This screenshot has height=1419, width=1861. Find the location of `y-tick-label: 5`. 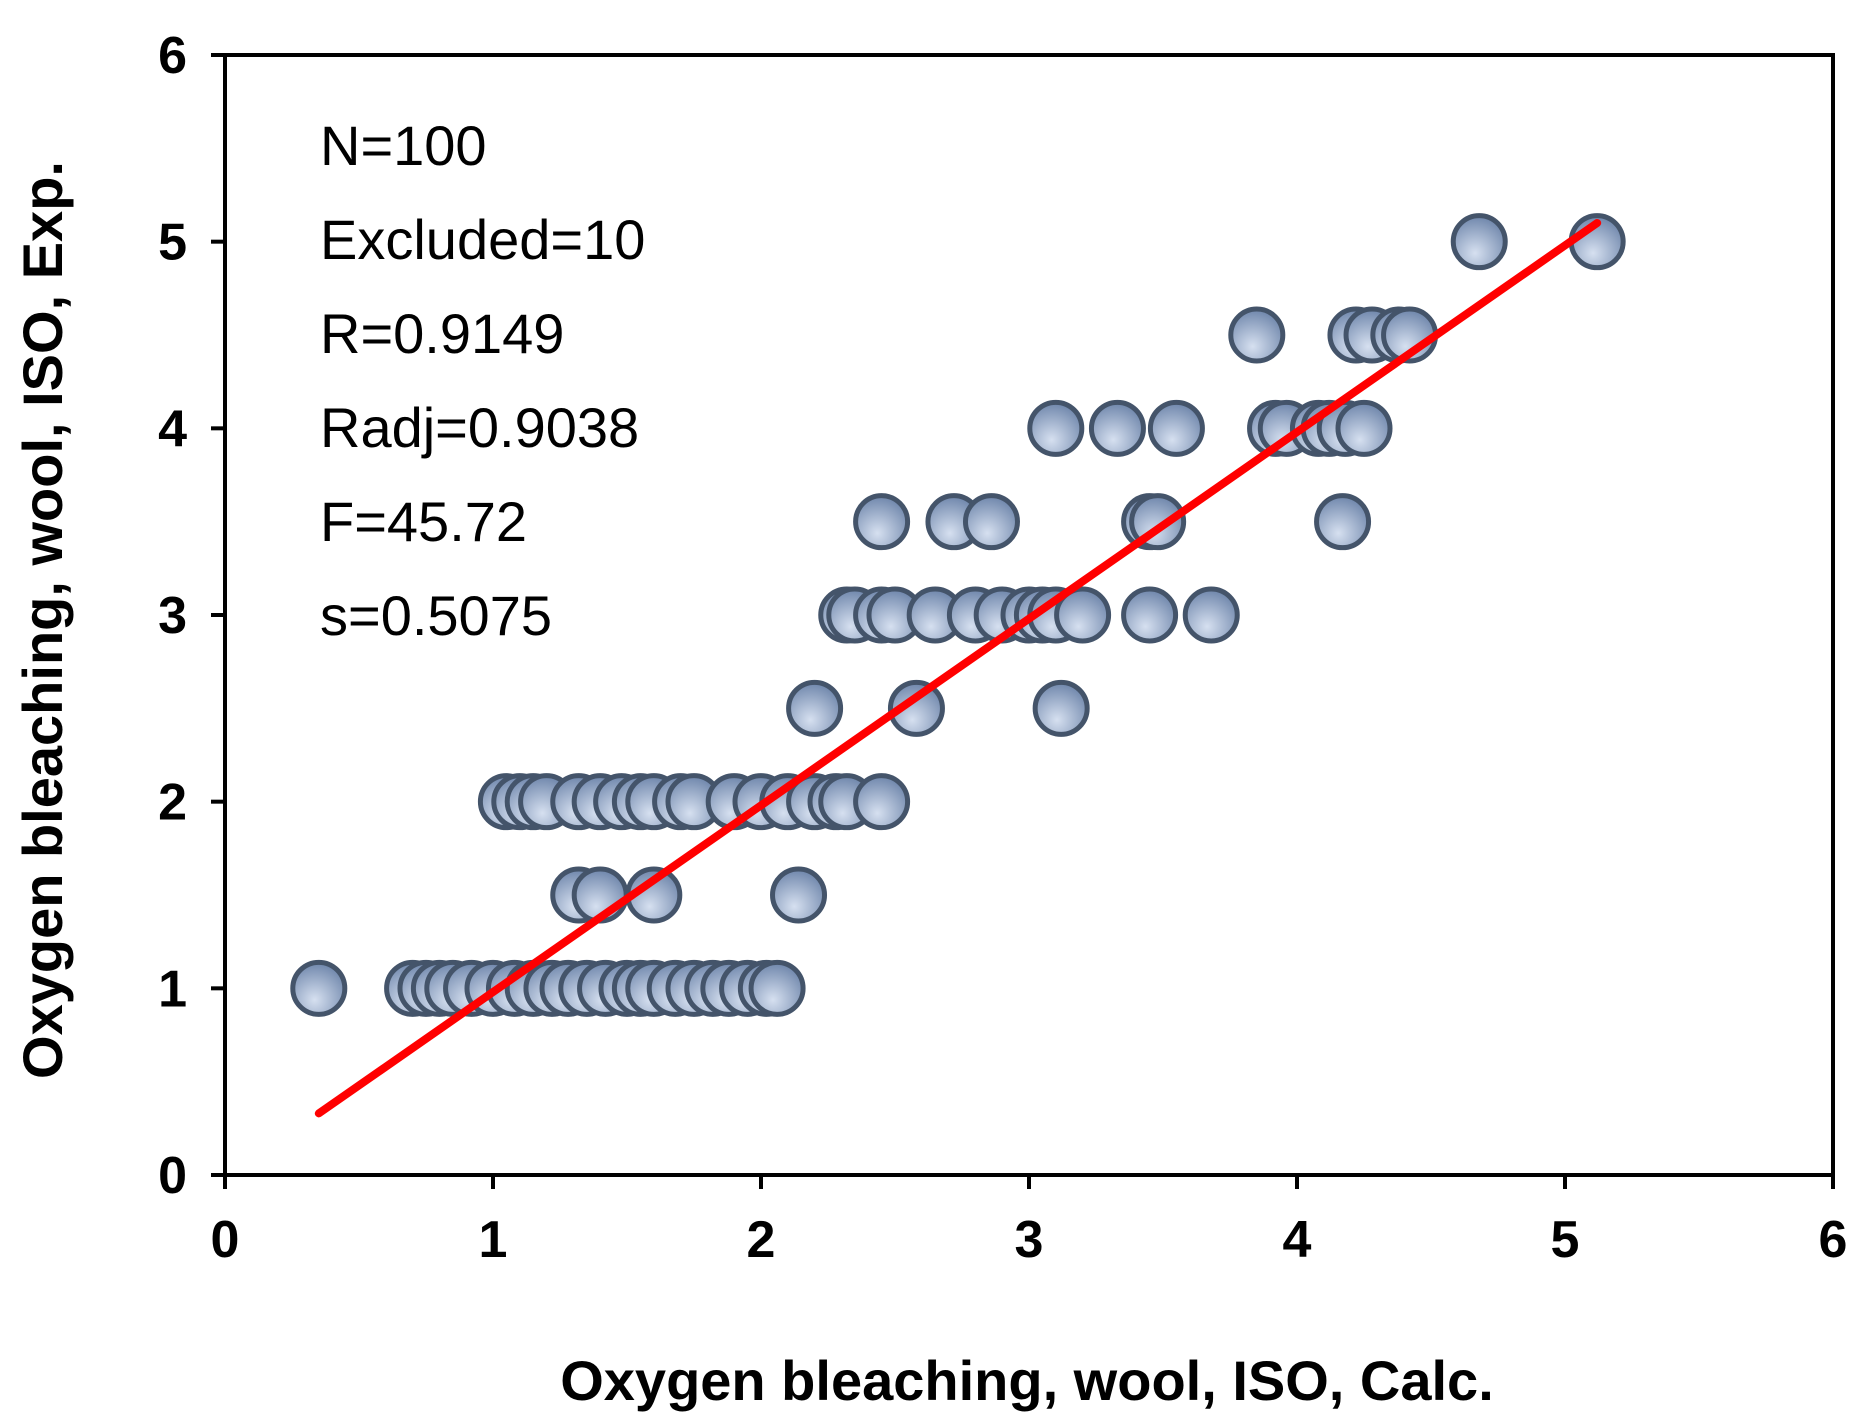

y-tick-label: 5 is located at coordinates (172, 243).